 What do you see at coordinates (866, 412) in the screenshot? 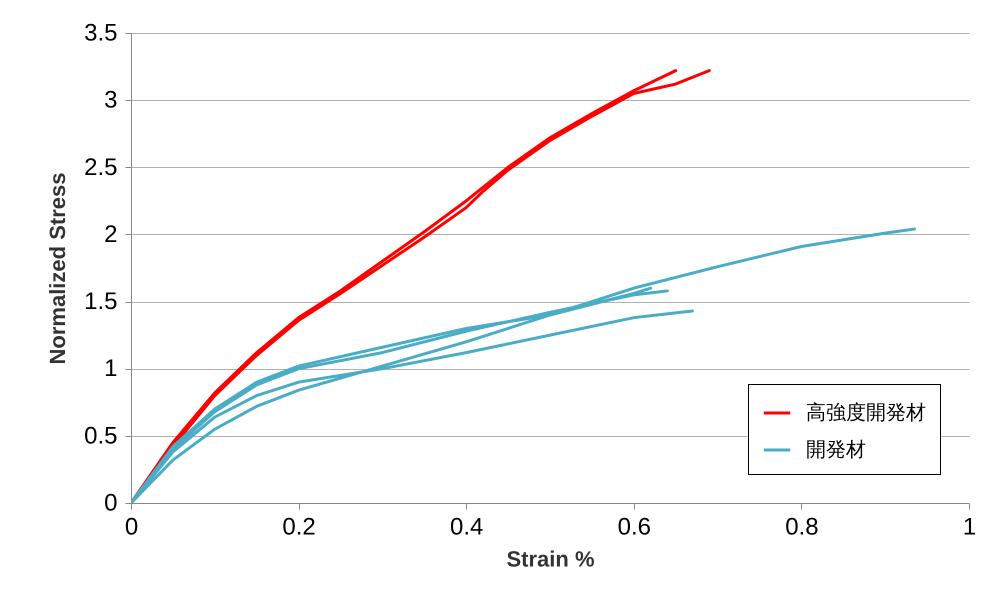
I see `legend-label: 高強度開発材` at bounding box center [866, 412].